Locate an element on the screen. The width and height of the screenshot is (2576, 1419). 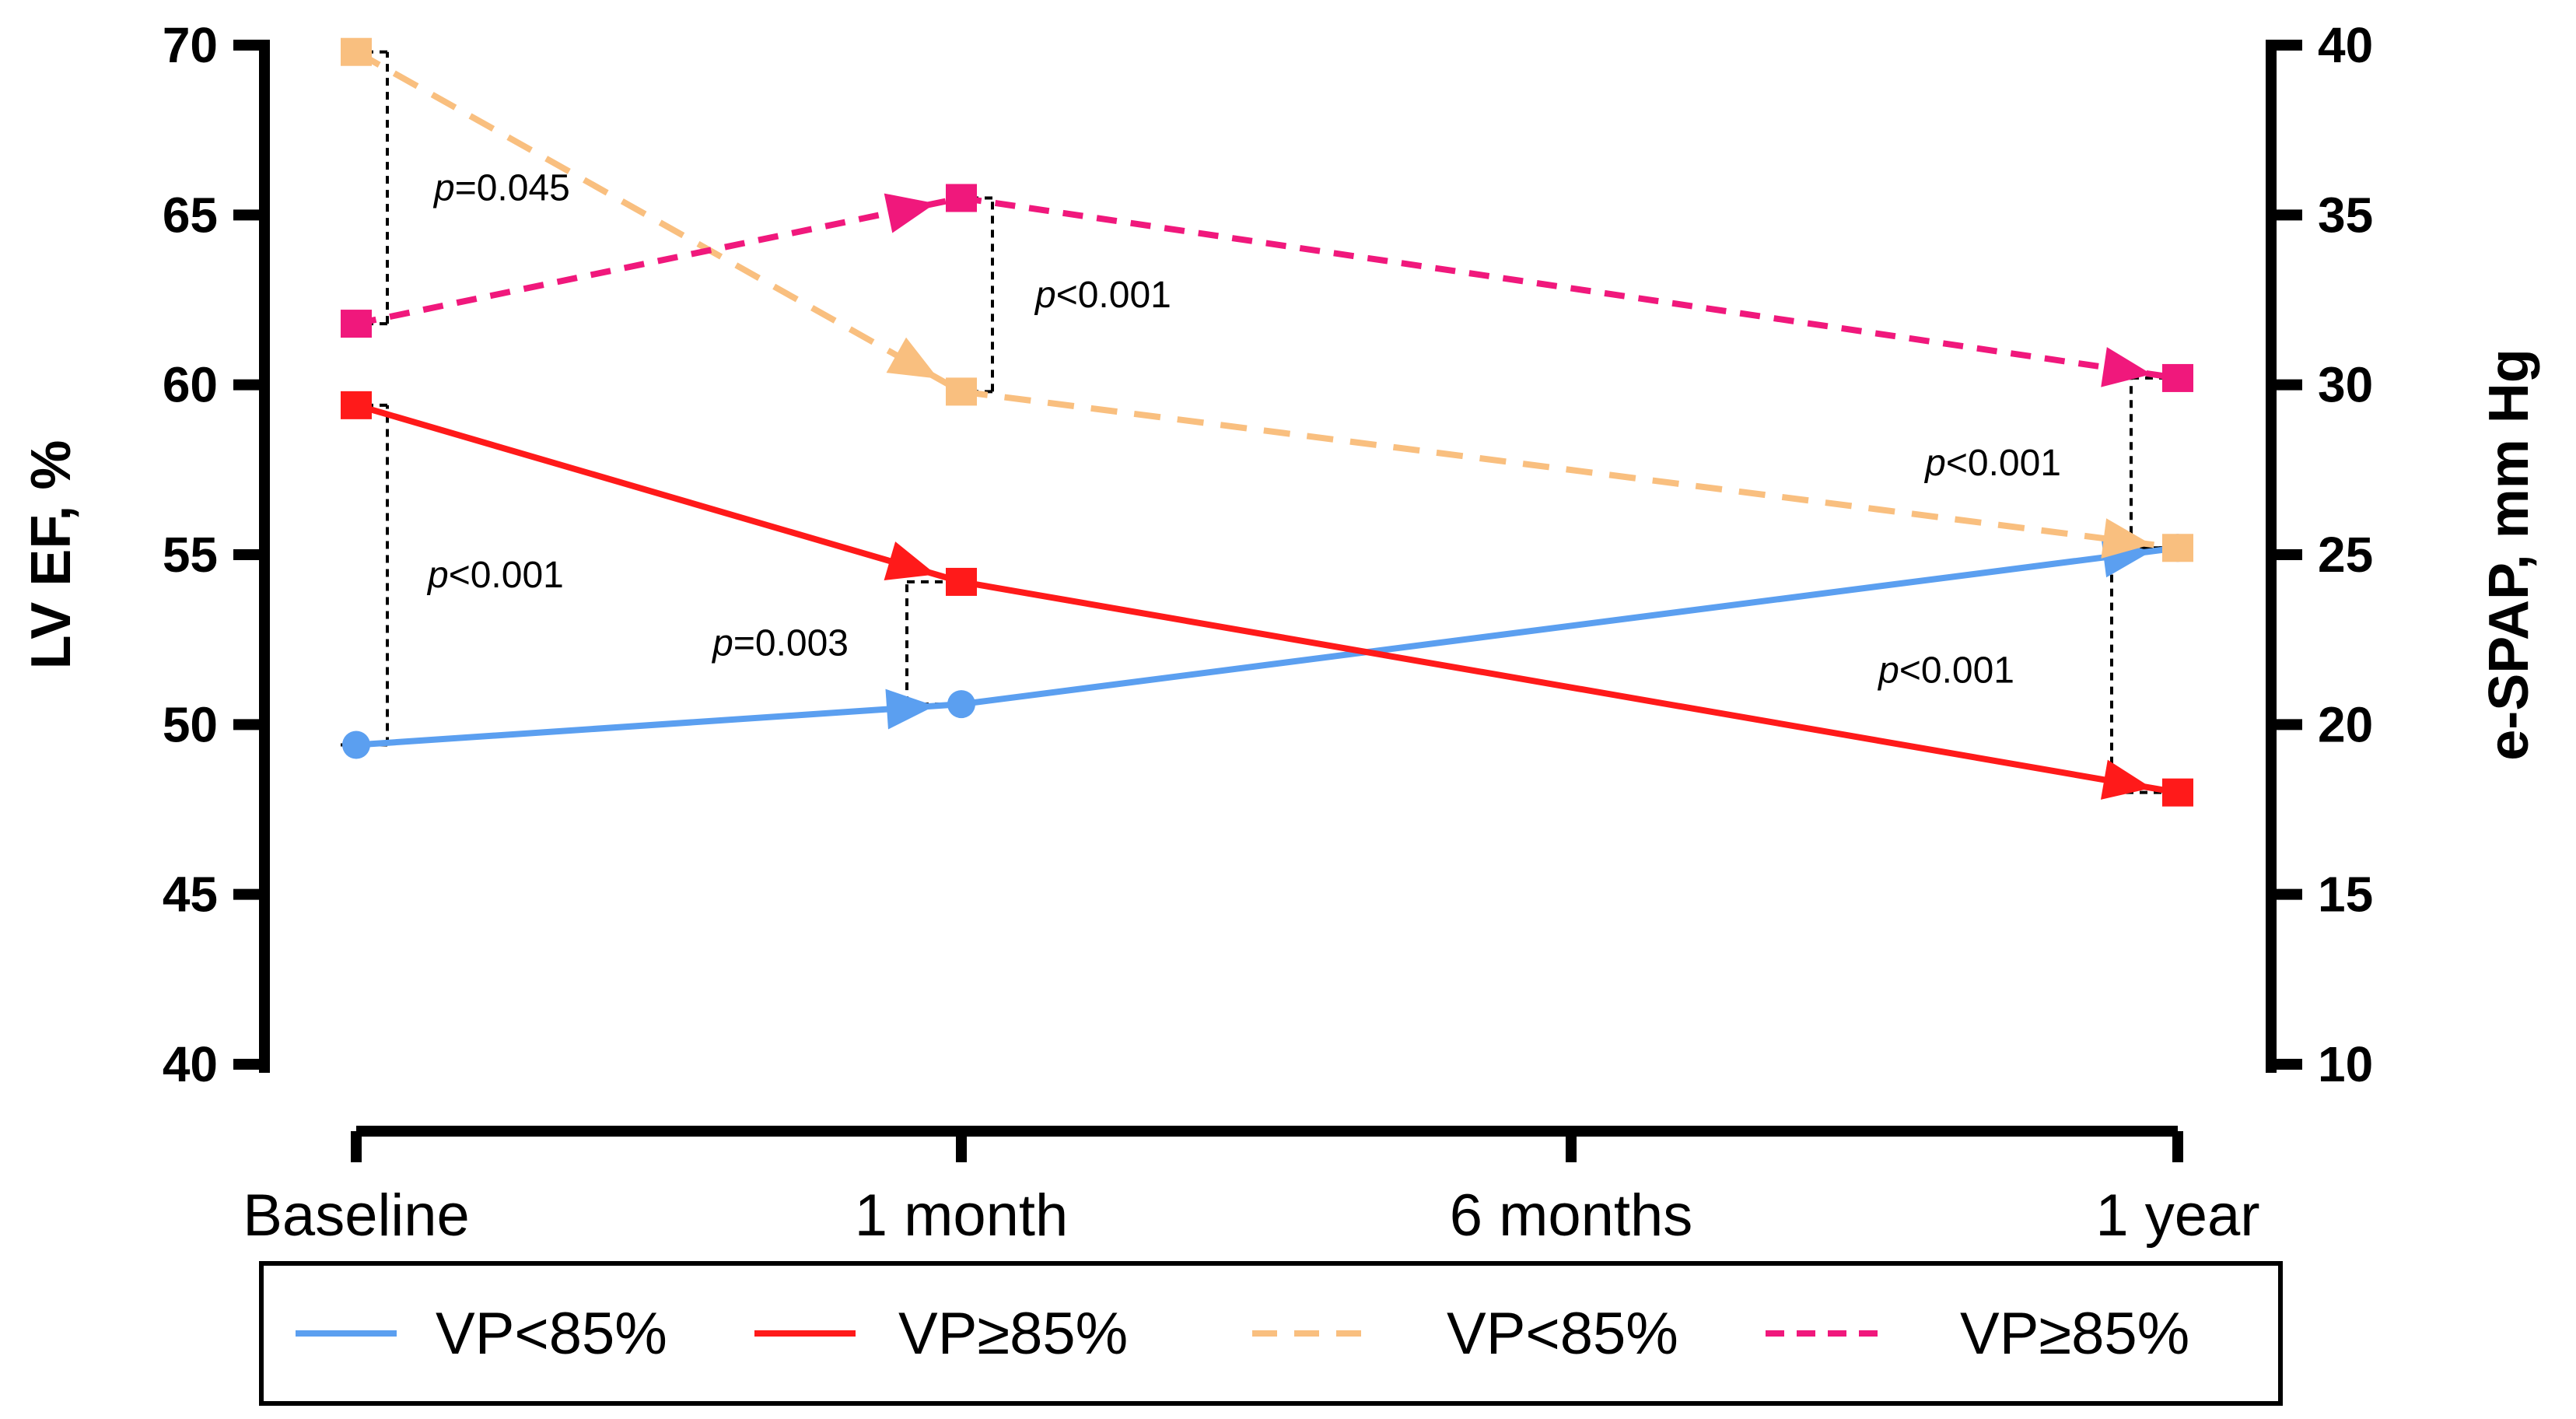
x-axis-tick-label: 1 month is located at coordinates (962, 1215).